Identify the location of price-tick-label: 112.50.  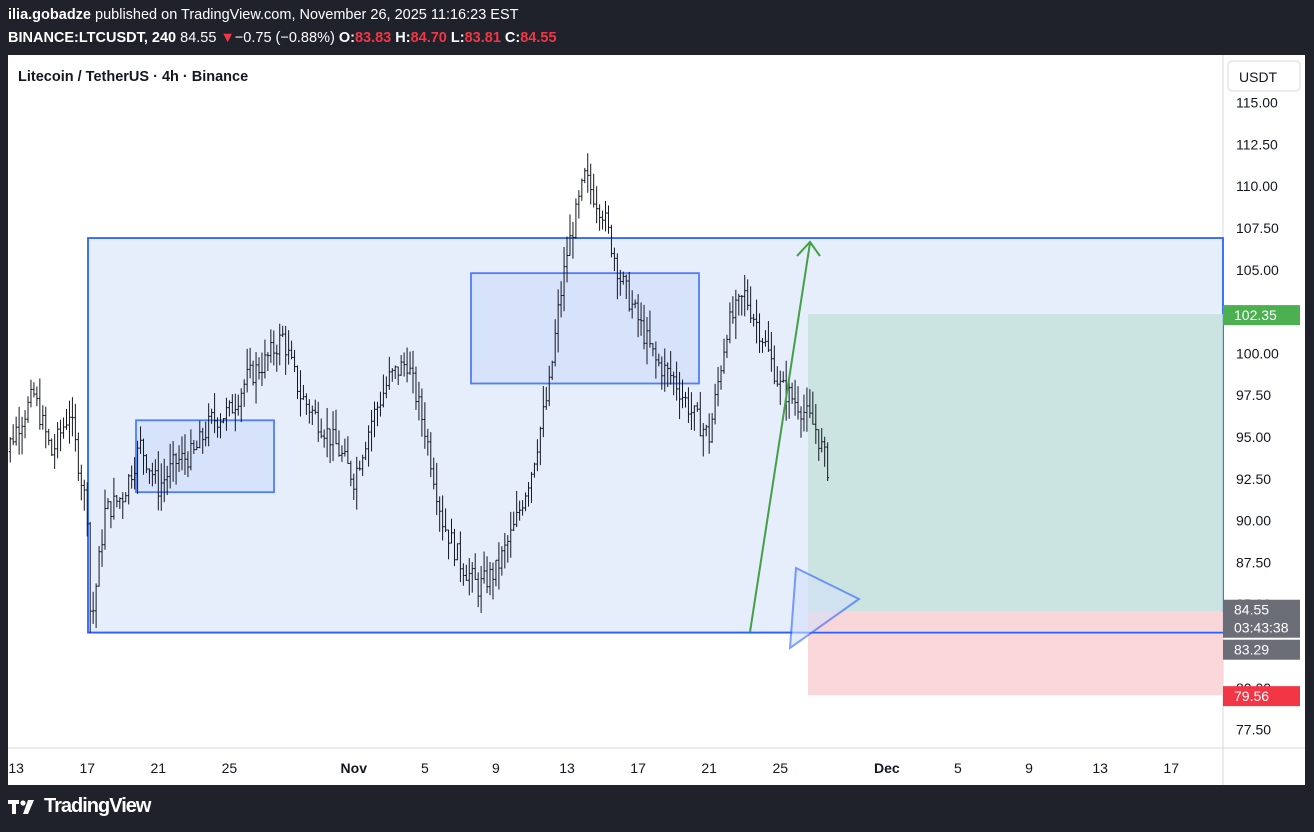
(1257, 144).